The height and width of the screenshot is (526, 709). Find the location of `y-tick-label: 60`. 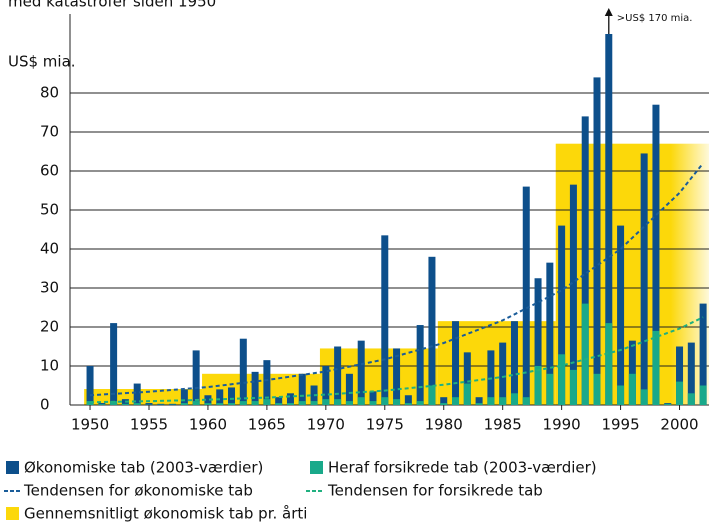

y-tick-label: 60 is located at coordinates (49, 171).